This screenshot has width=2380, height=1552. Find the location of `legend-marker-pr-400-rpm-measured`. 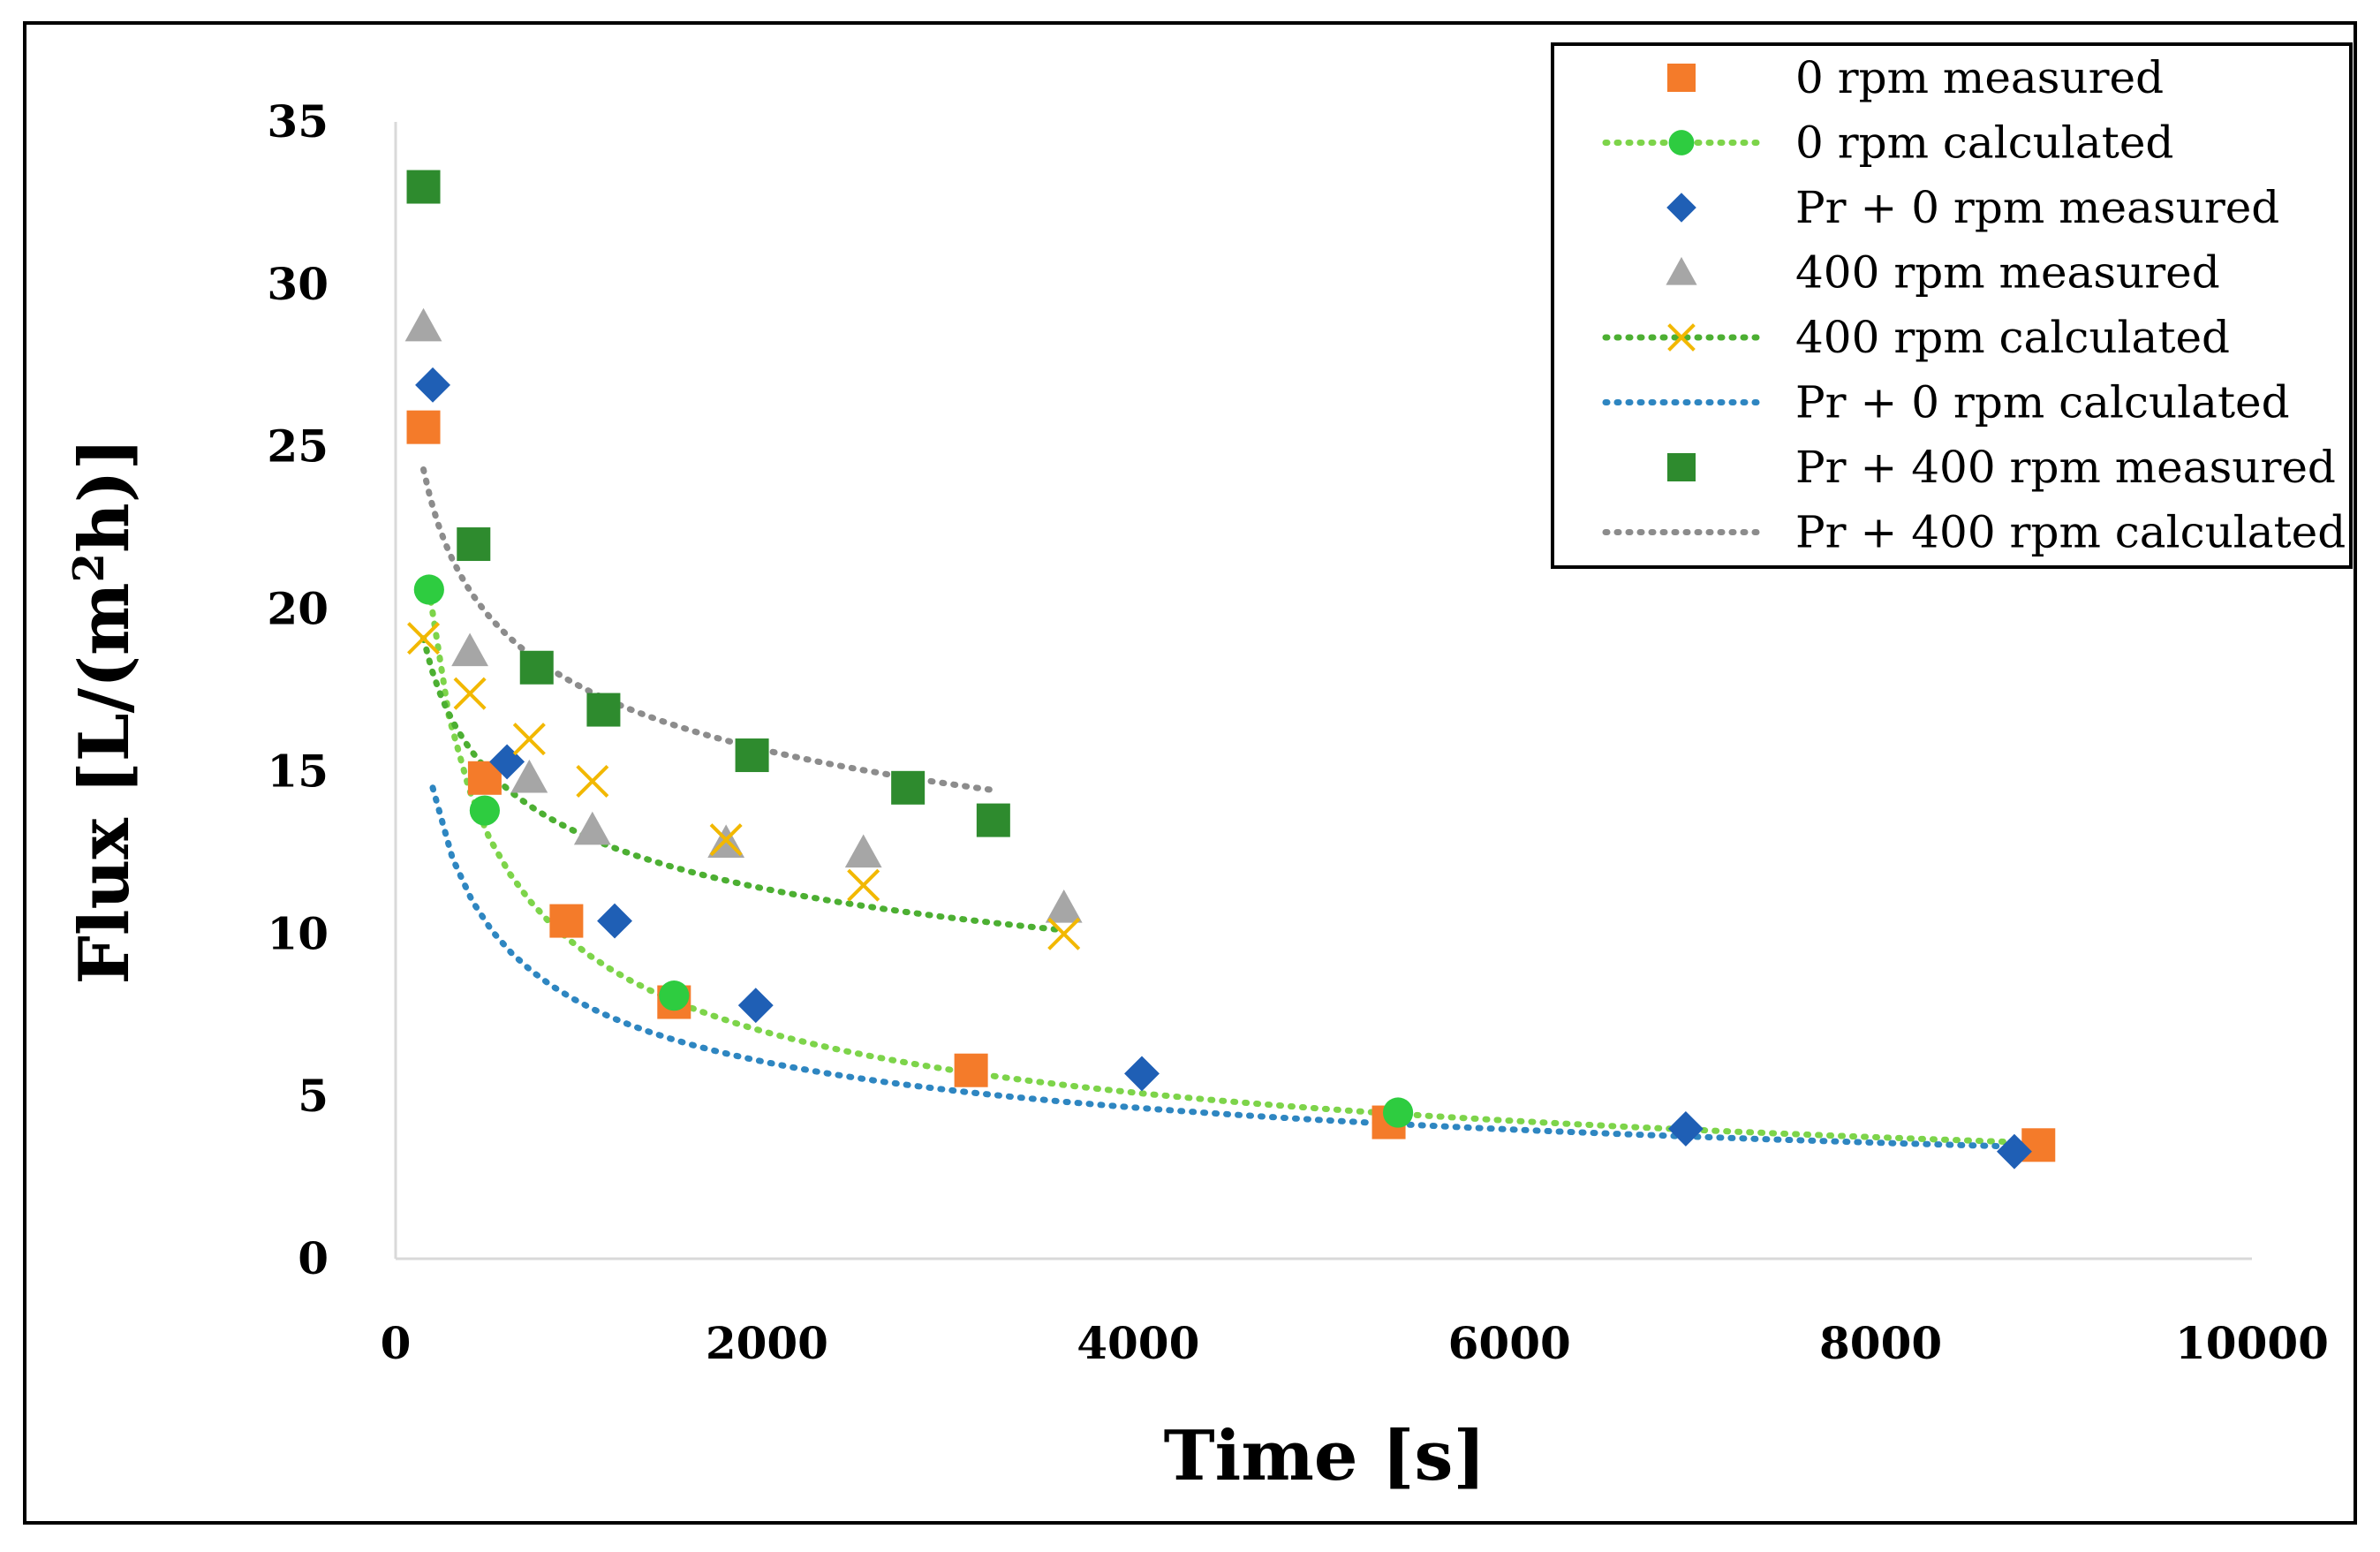

legend-marker-pr-400-rpm-measured is located at coordinates (1681, 467).